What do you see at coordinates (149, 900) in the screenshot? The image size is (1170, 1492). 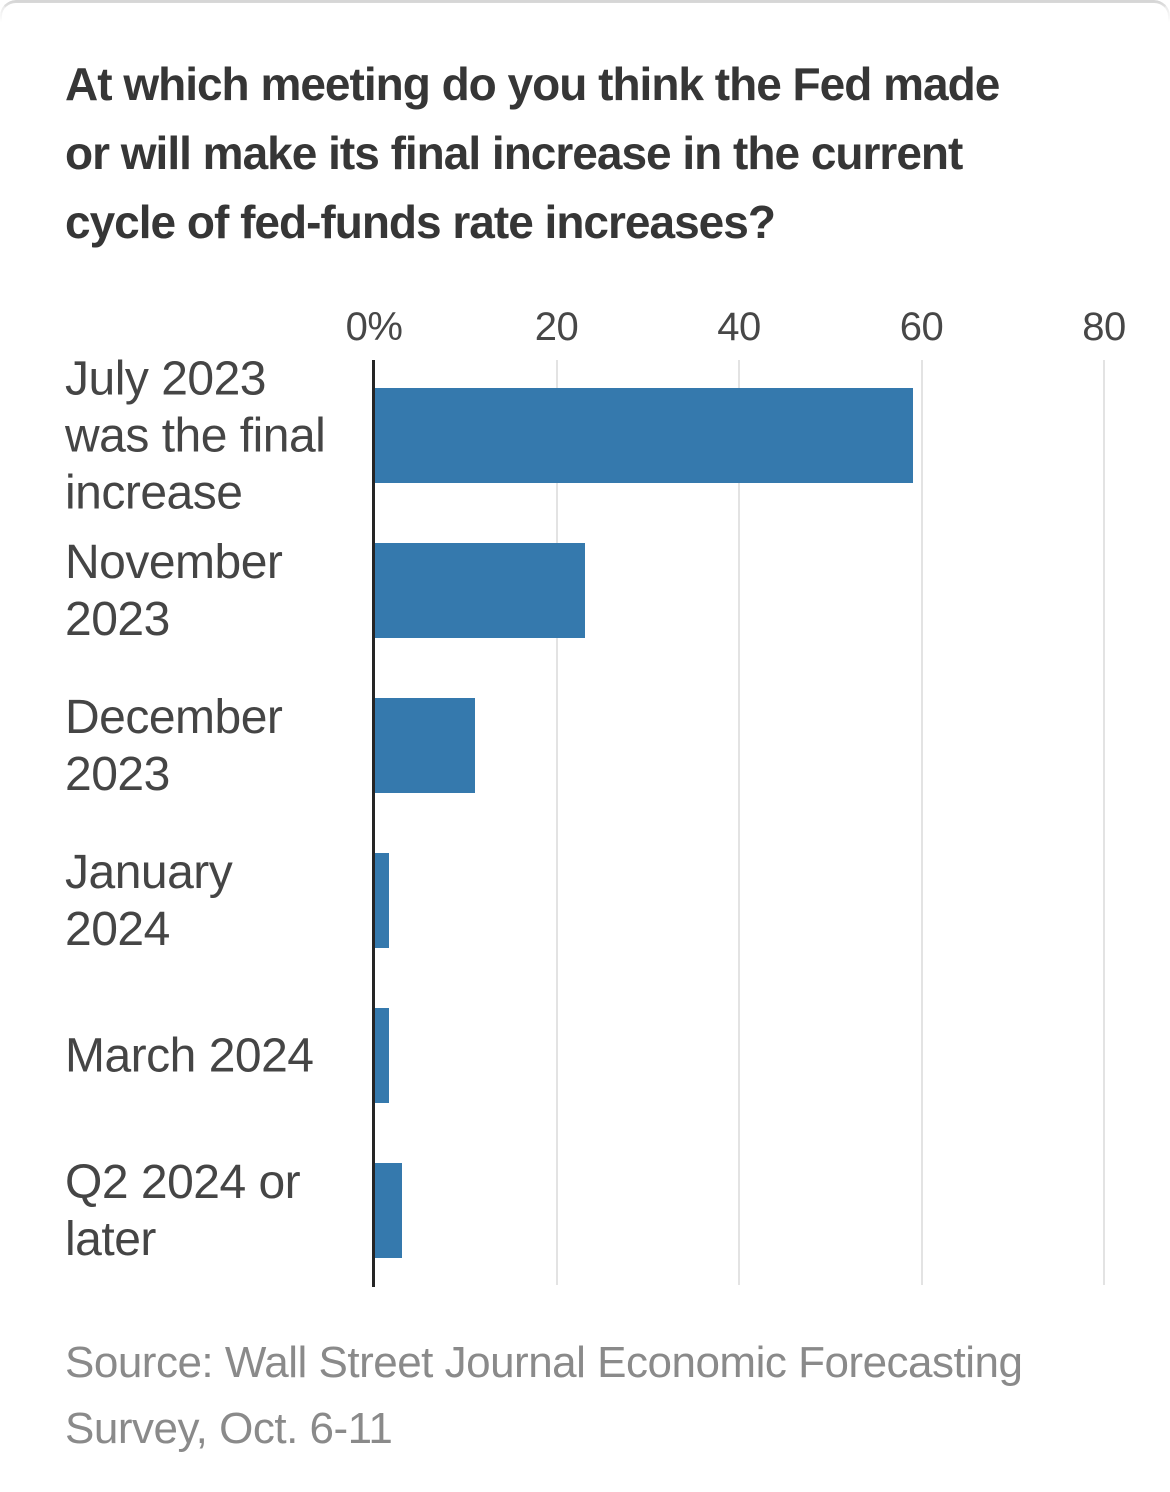 I see `category-label: January 2024` at bounding box center [149, 900].